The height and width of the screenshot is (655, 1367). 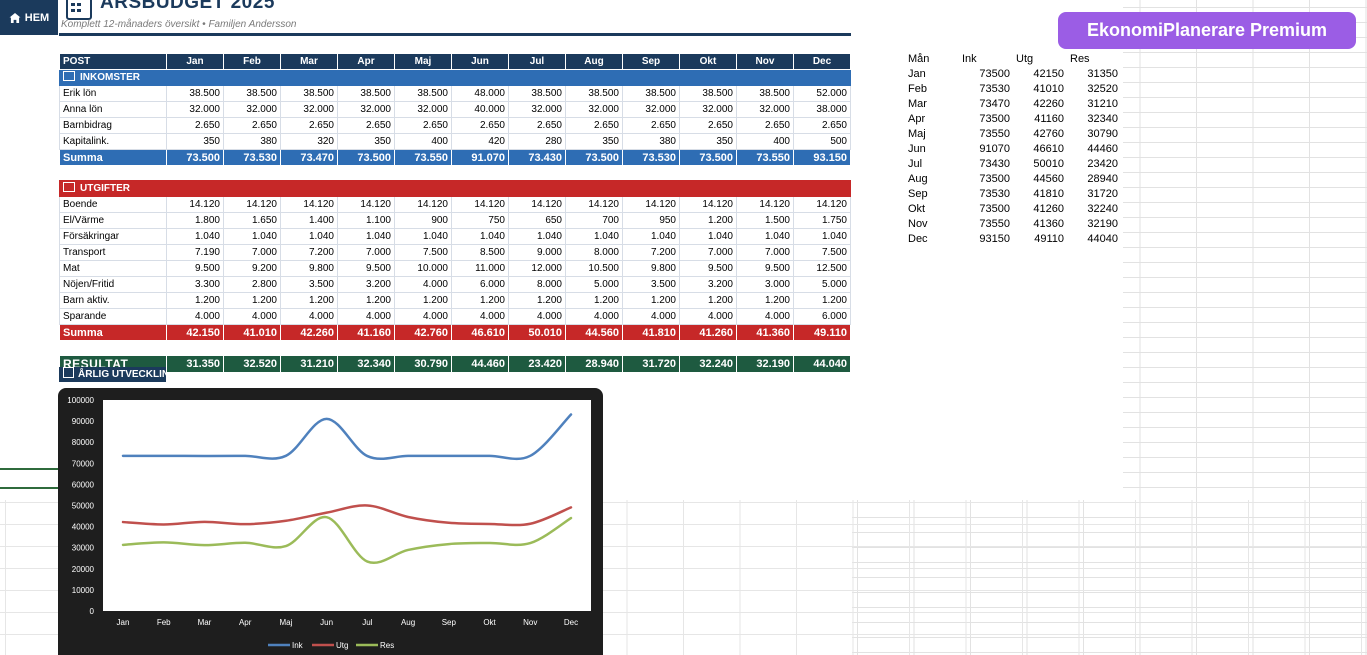 I want to click on value-cell: 1.800, so click(x=195, y=220).